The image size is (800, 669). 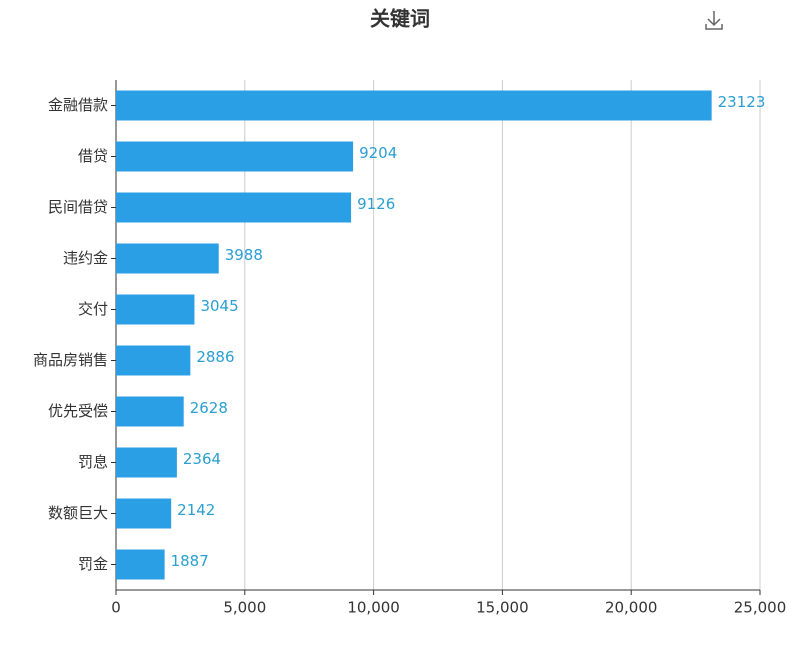 What do you see at coordinates (378, 153) in the screenshot?
I see `value-label: 9204` at bounding box center [378, 153].